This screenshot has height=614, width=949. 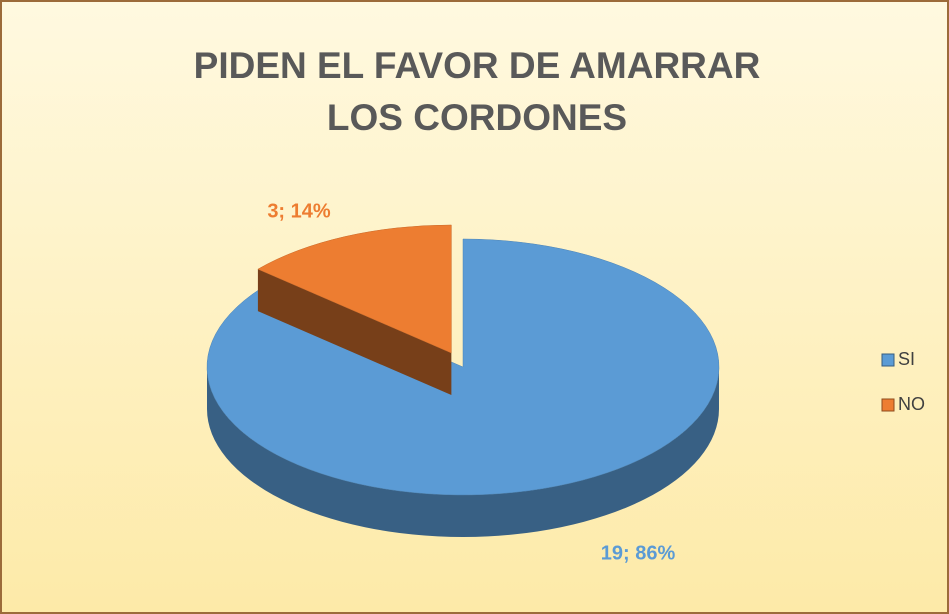 I want to click on slice-side, so click(x=463, y=452).